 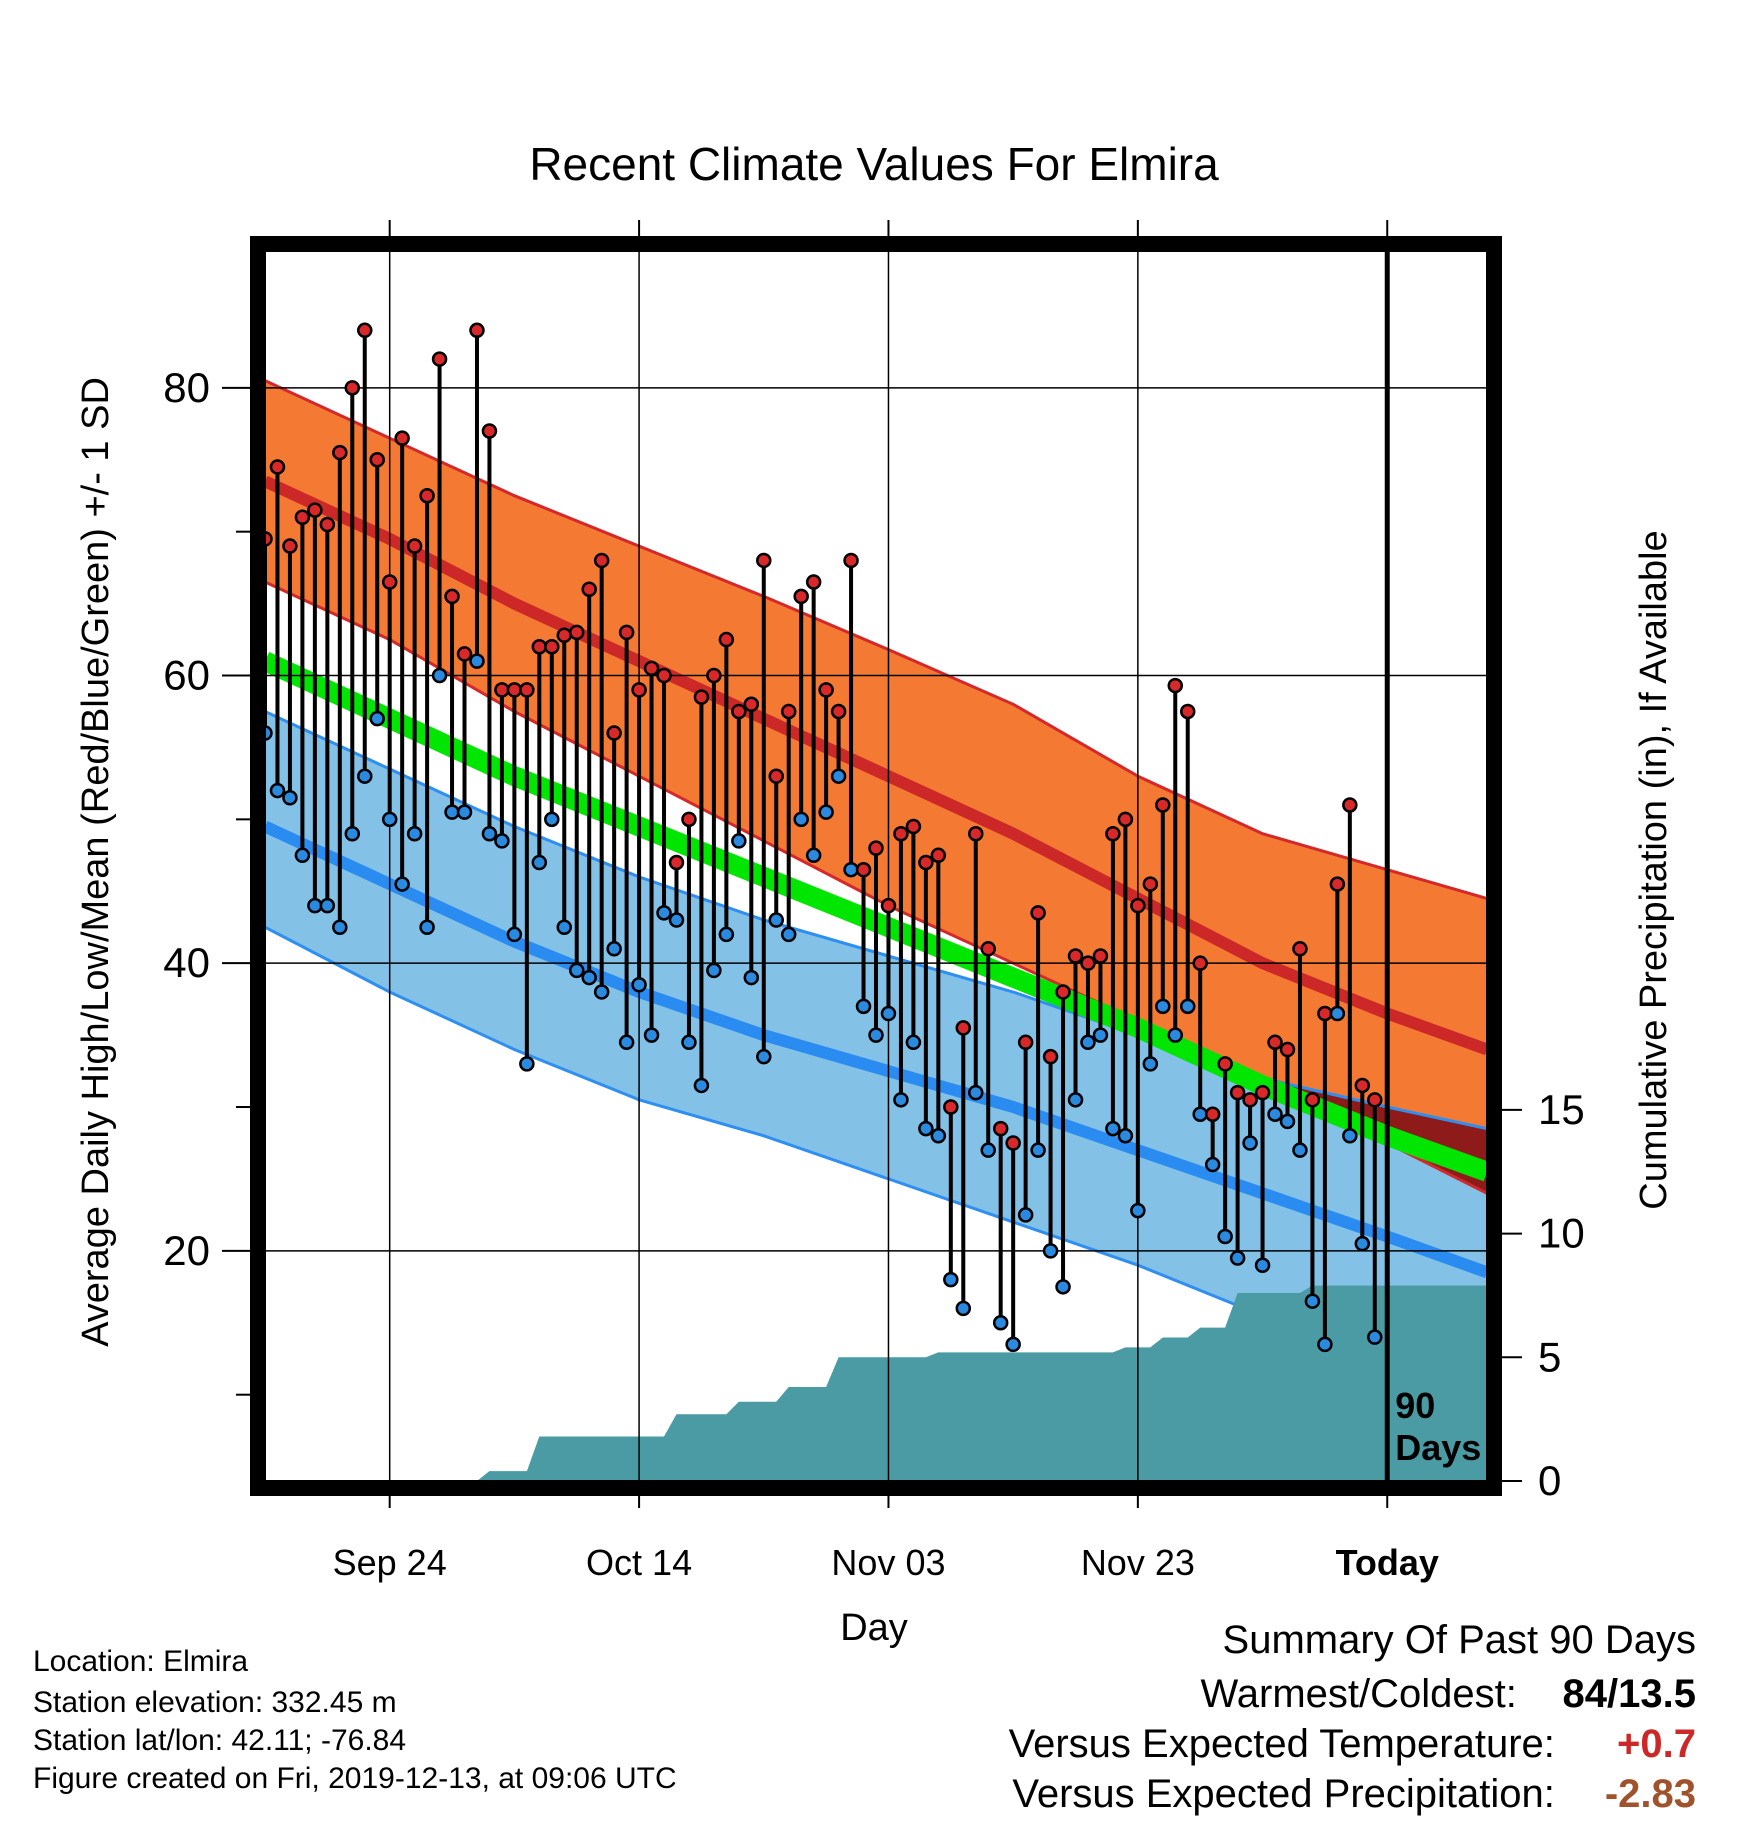 What do you see at coordinates (1561, 1109) in the screenshot?
I see `y-right-tick-label: 15` at bounding box center [1561, 1109].